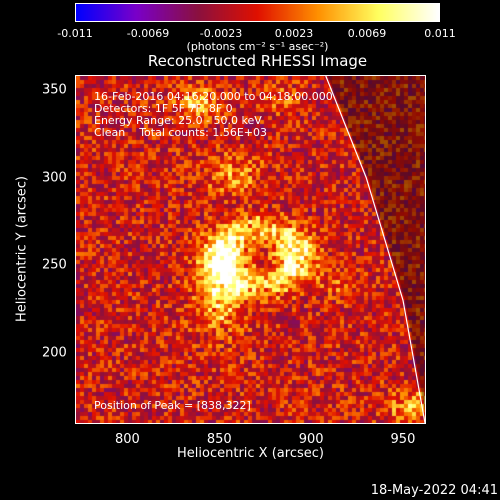 The image size is (500, 500). What do you see at coordinates (403, 439) in the screenshot?
I see `x-tick-label: 950` at bounding box center [403, 439].